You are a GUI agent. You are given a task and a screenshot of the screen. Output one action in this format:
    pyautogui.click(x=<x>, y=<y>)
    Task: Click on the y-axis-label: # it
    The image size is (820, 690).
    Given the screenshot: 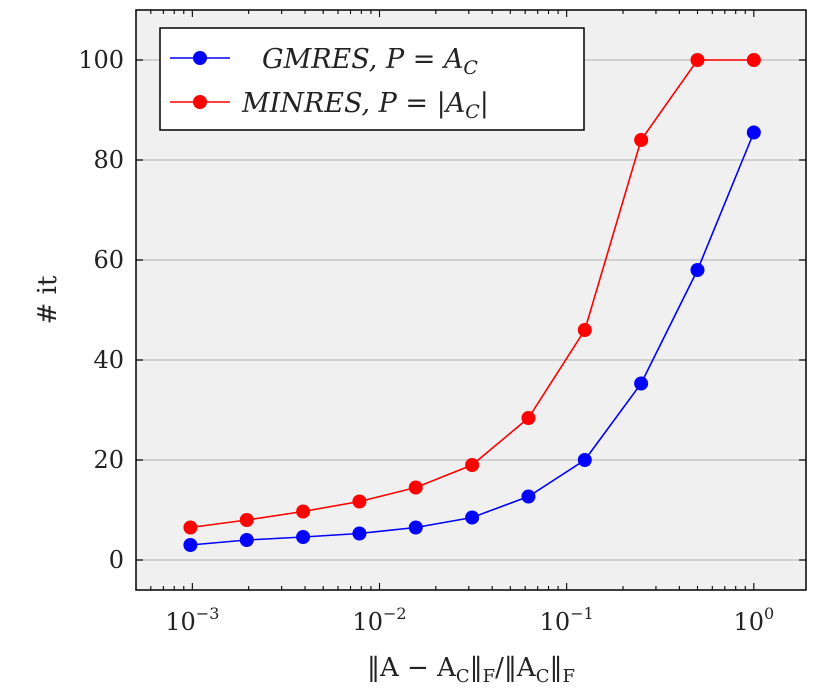 What is the action you would take?
    pyautogui.click(x=48, y=299)
    